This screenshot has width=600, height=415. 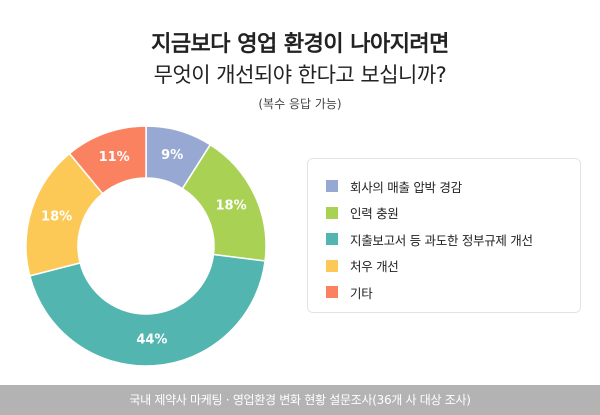 I want to click on slice-value-label-4: 18%, so click(x=56, y=216).